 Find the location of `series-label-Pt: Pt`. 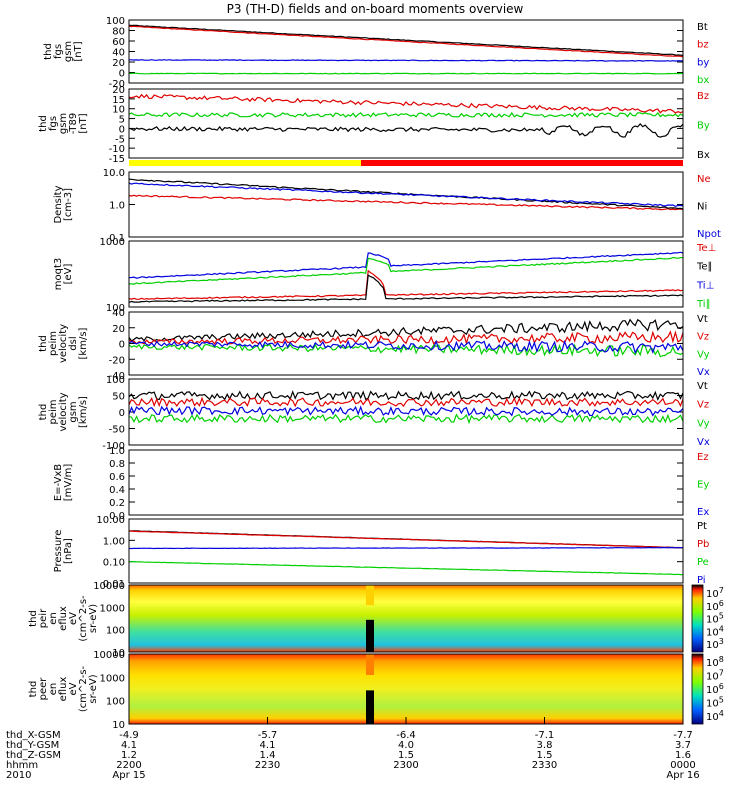

series-label-Pt: Pt is located at coordinates (702, 526).